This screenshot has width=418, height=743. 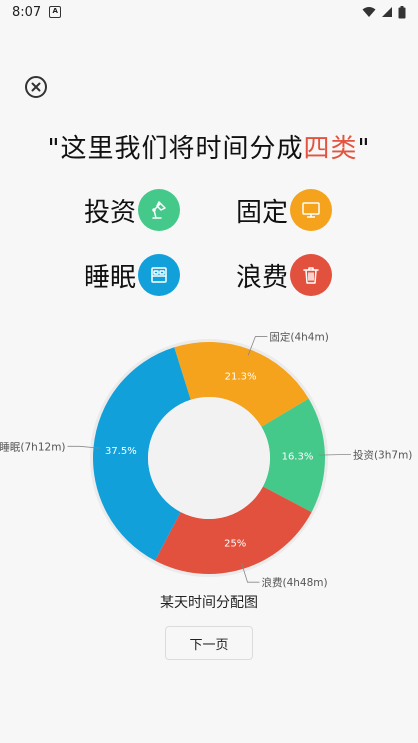 I want to click on bed-icon, so click(x=159, y=275).